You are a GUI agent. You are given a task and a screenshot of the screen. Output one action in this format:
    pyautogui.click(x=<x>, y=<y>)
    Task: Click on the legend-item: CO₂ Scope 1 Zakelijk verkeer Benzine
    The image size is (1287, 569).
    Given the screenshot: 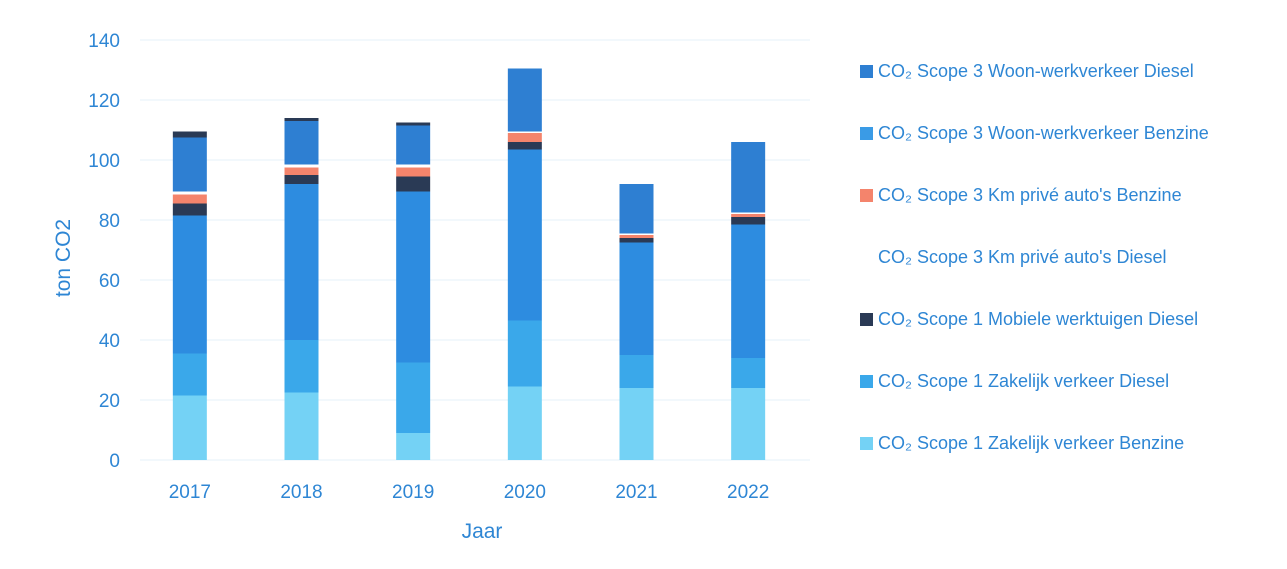 What is the action you would take?
    pyautogui.click(x=1070, y=443)
    